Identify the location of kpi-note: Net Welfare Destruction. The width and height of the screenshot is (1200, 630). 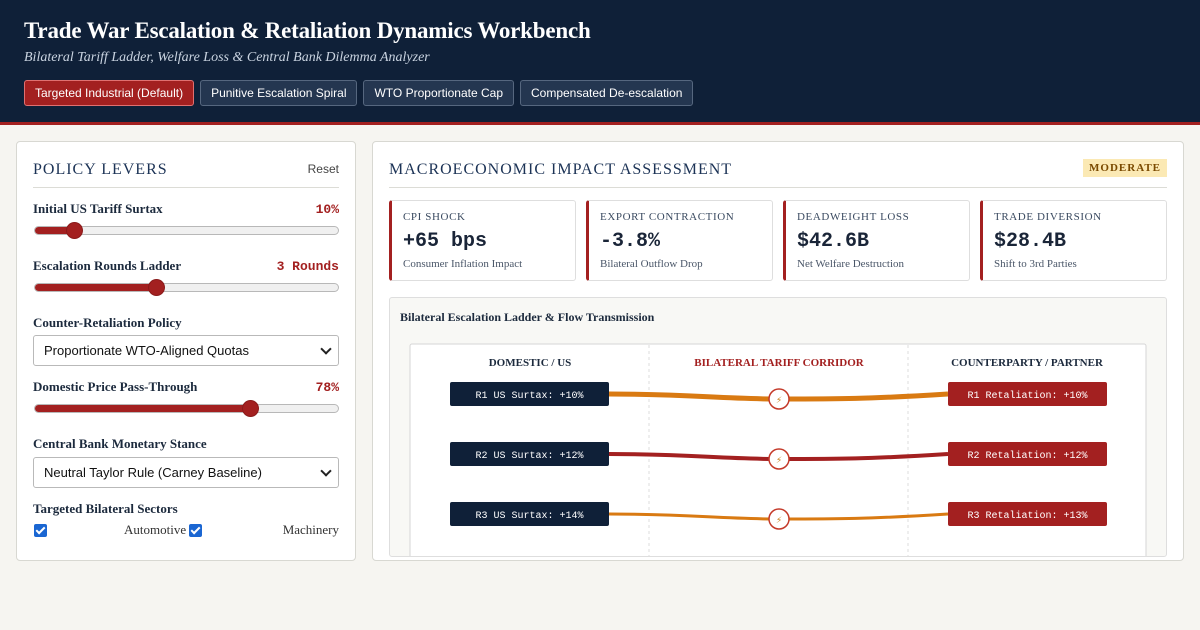
(851, 264).